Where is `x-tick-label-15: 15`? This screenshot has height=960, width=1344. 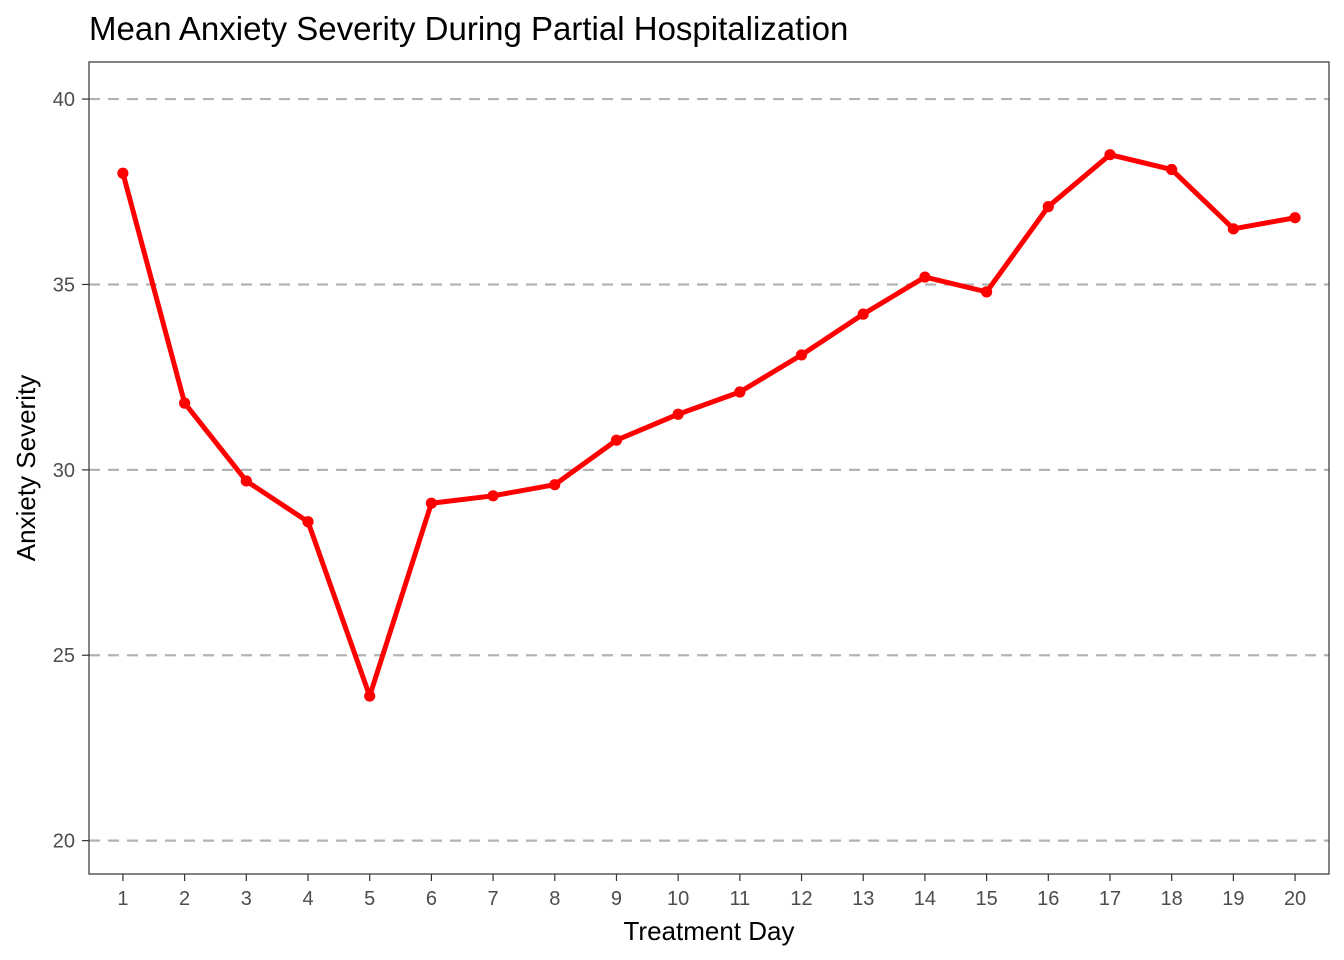 x-tick-label-15: 15 is located at coordinates (986, 899).